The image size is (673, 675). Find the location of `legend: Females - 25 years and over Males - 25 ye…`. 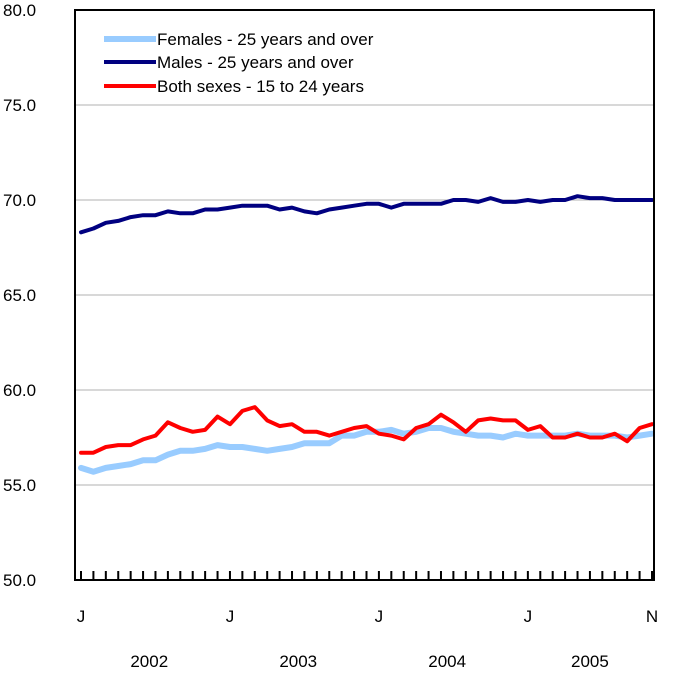

legend: Females - 25 years and over Males - 25 ye… is located at coordinates (239, 63).